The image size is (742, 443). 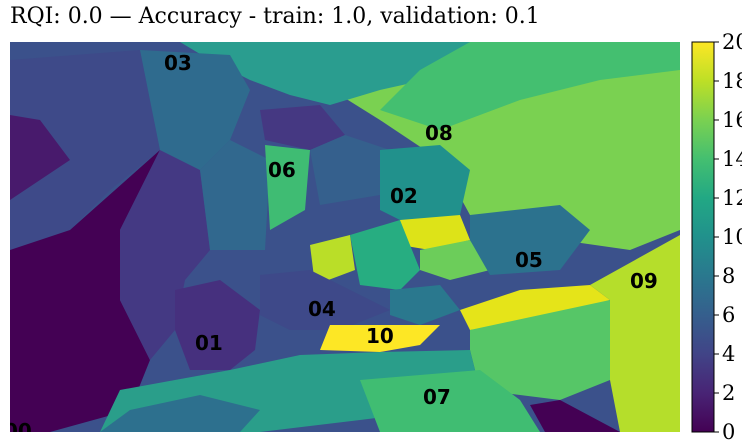 What do you see at coordinates (529, 260) in the screenshot?
I see `region-label: 05` at bounding box center [529, 260].